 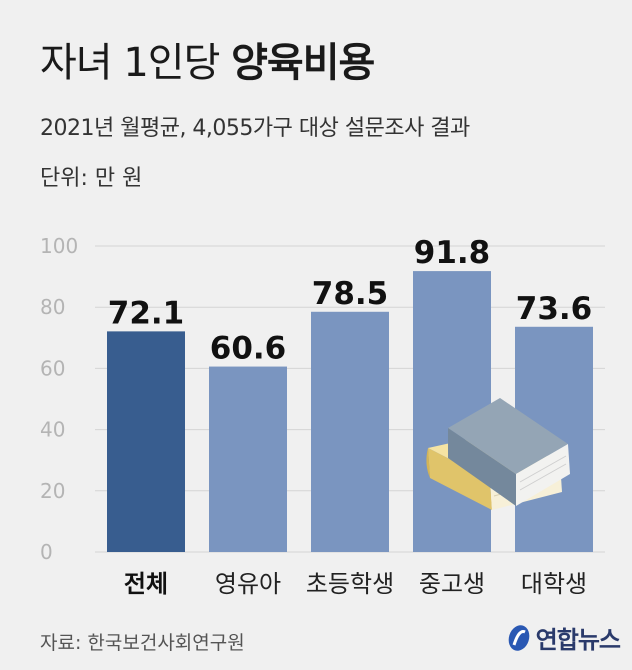 What do you see at coordinates (146, 584) in the screenshot?
I see `x-tick-label: 전체` at bounding box center [146, 584].